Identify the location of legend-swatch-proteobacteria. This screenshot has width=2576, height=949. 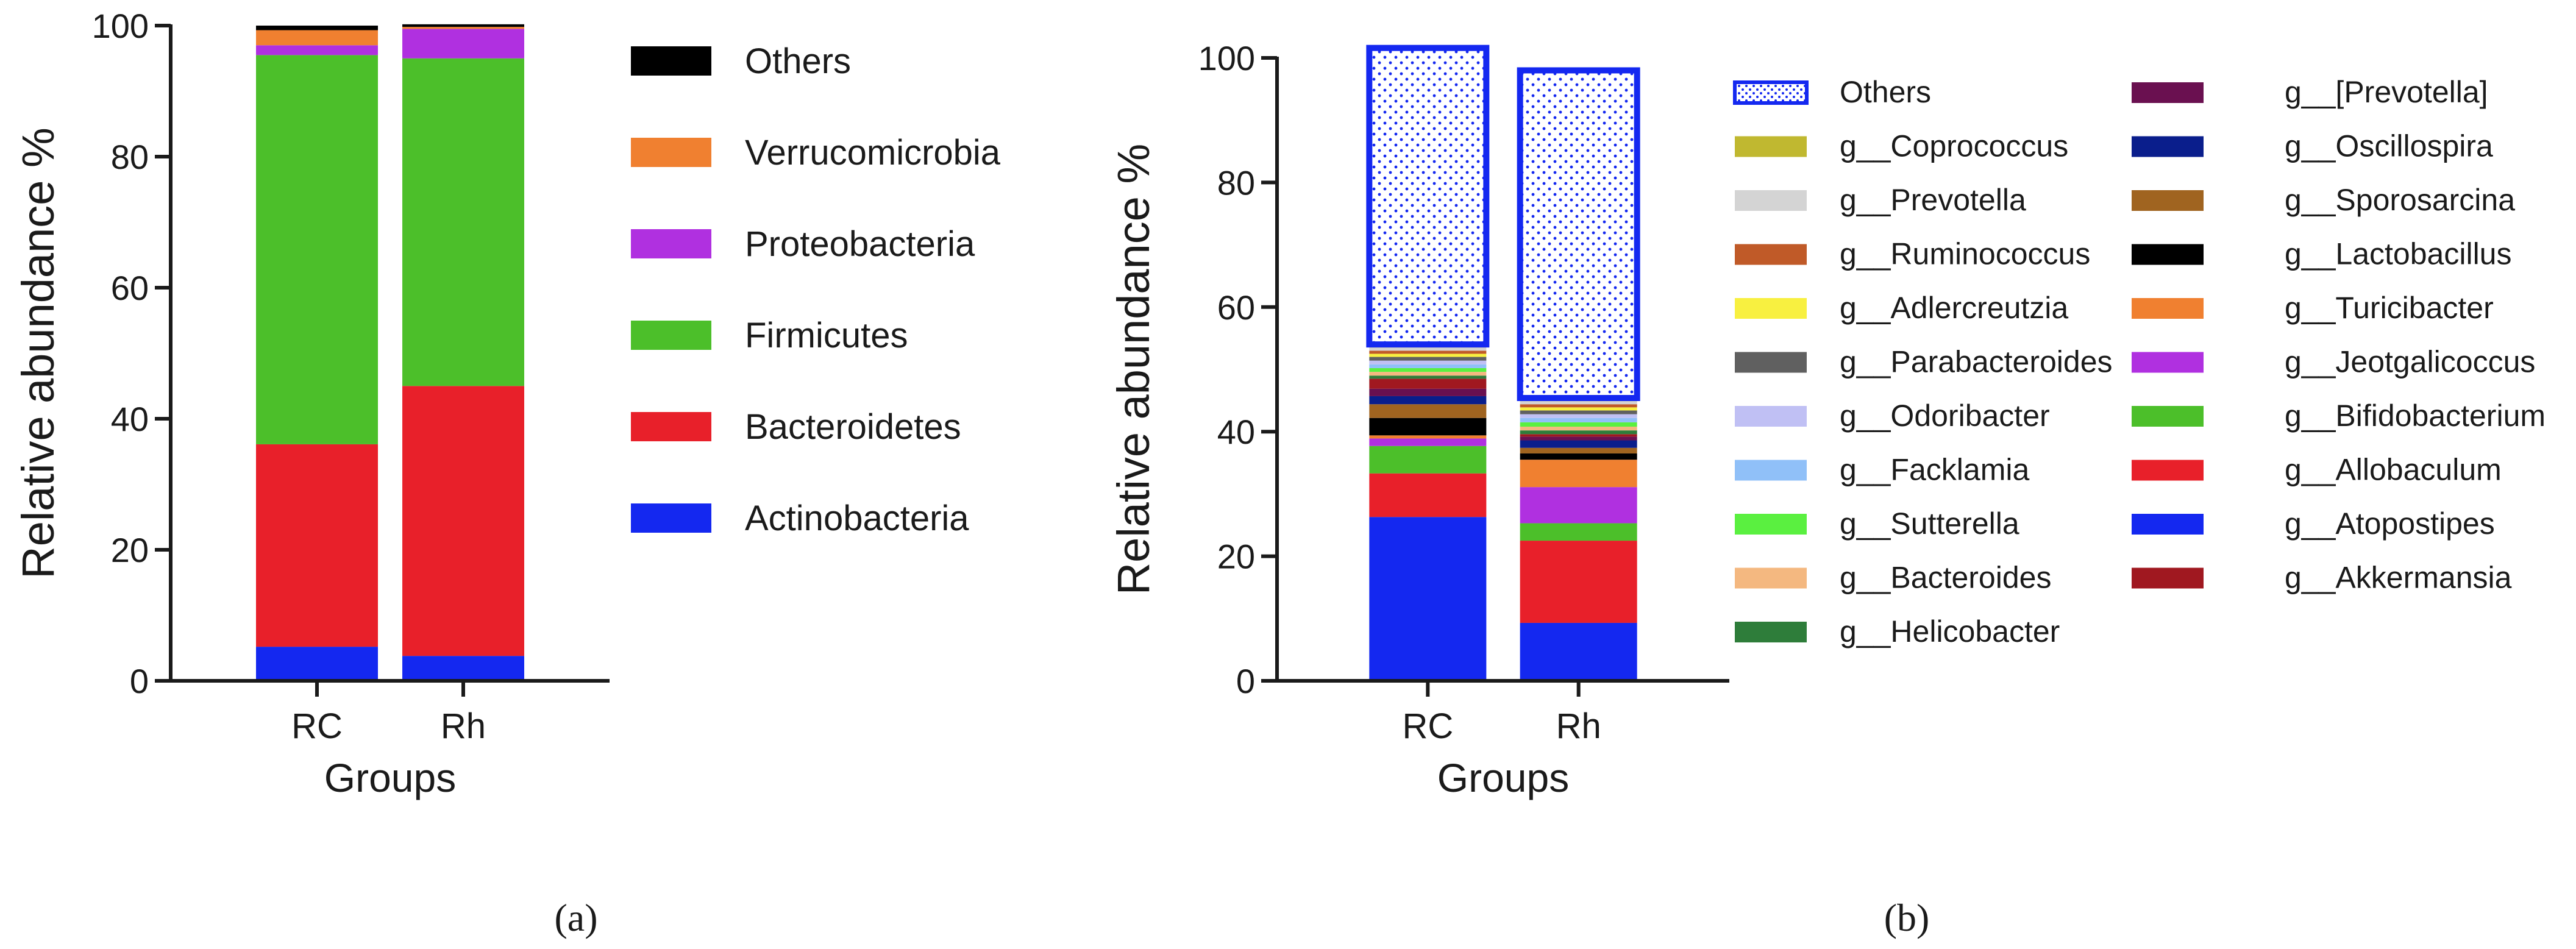
(671, 243).